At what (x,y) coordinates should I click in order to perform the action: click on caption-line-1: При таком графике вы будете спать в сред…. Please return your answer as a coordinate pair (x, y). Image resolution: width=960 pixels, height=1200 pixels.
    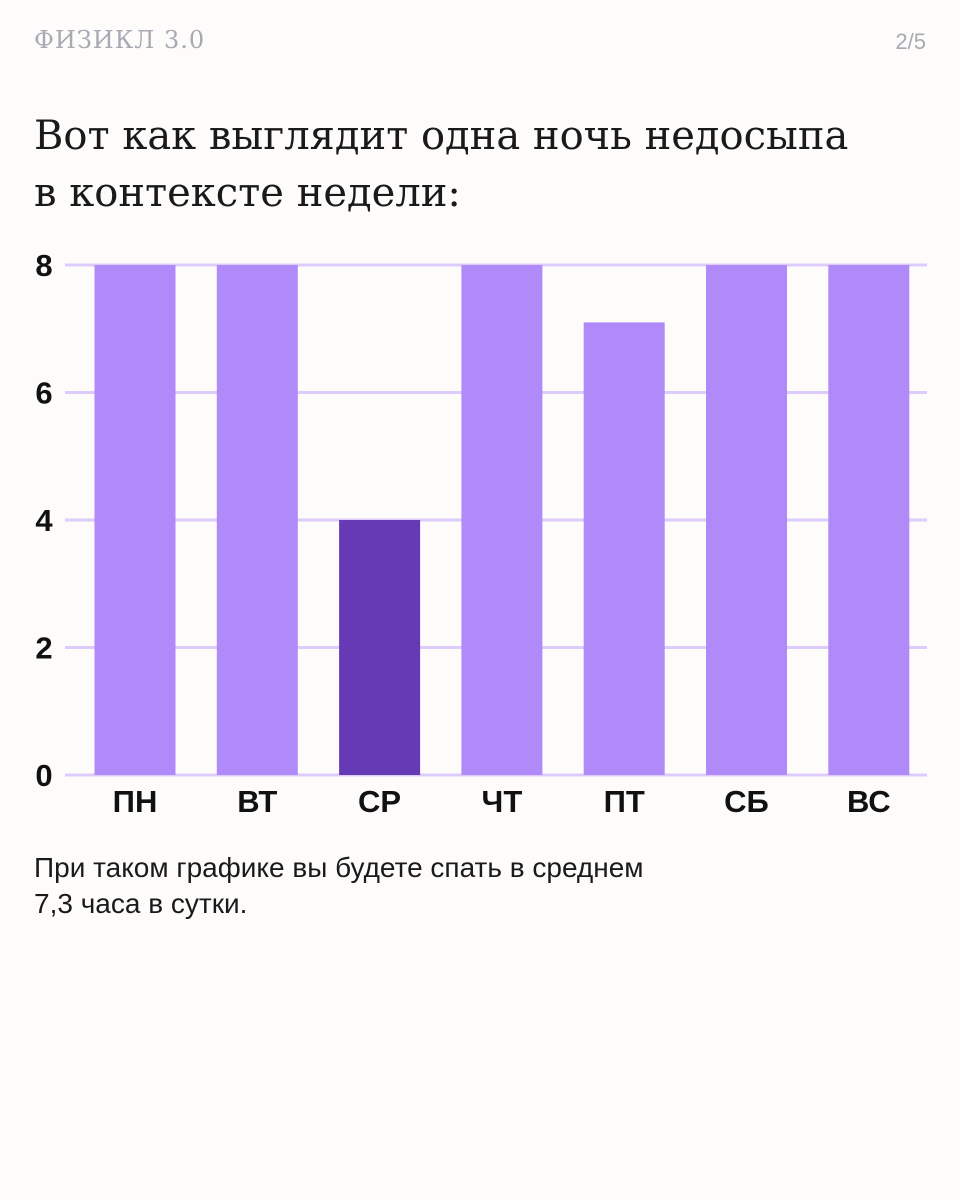
    Looking at the image, I should click on (339, 867).